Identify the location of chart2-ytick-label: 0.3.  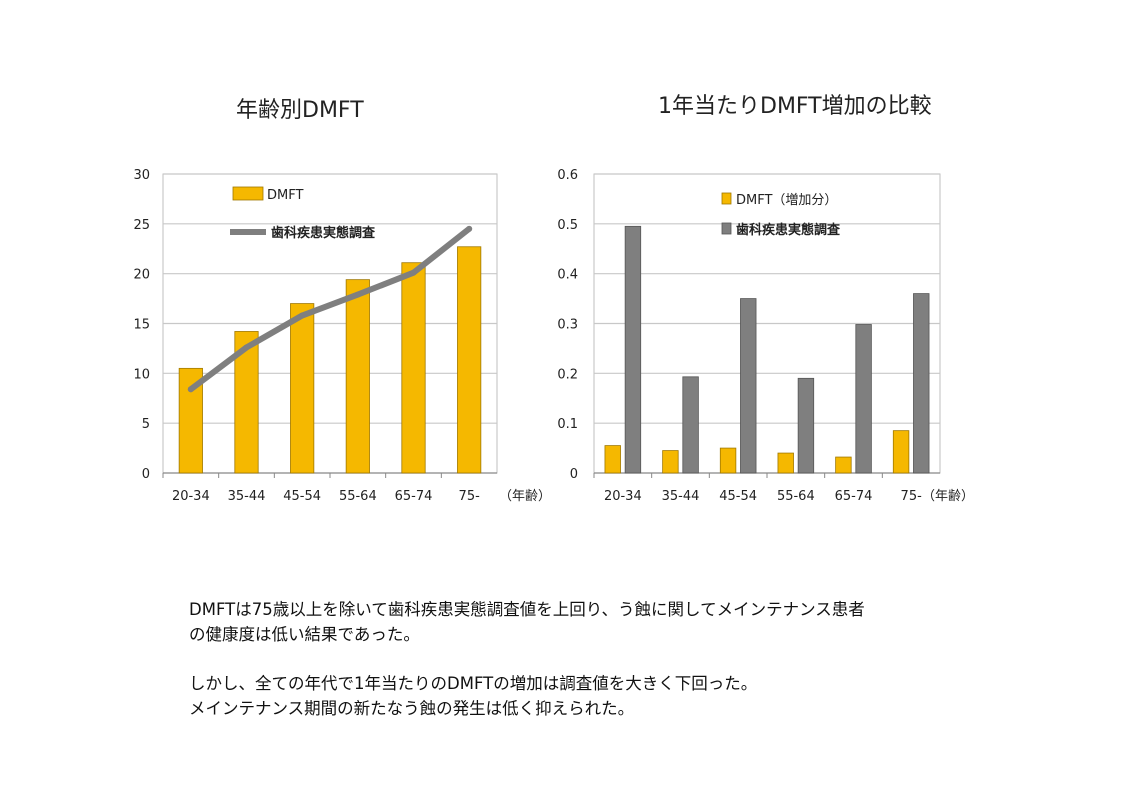
(567, 325).